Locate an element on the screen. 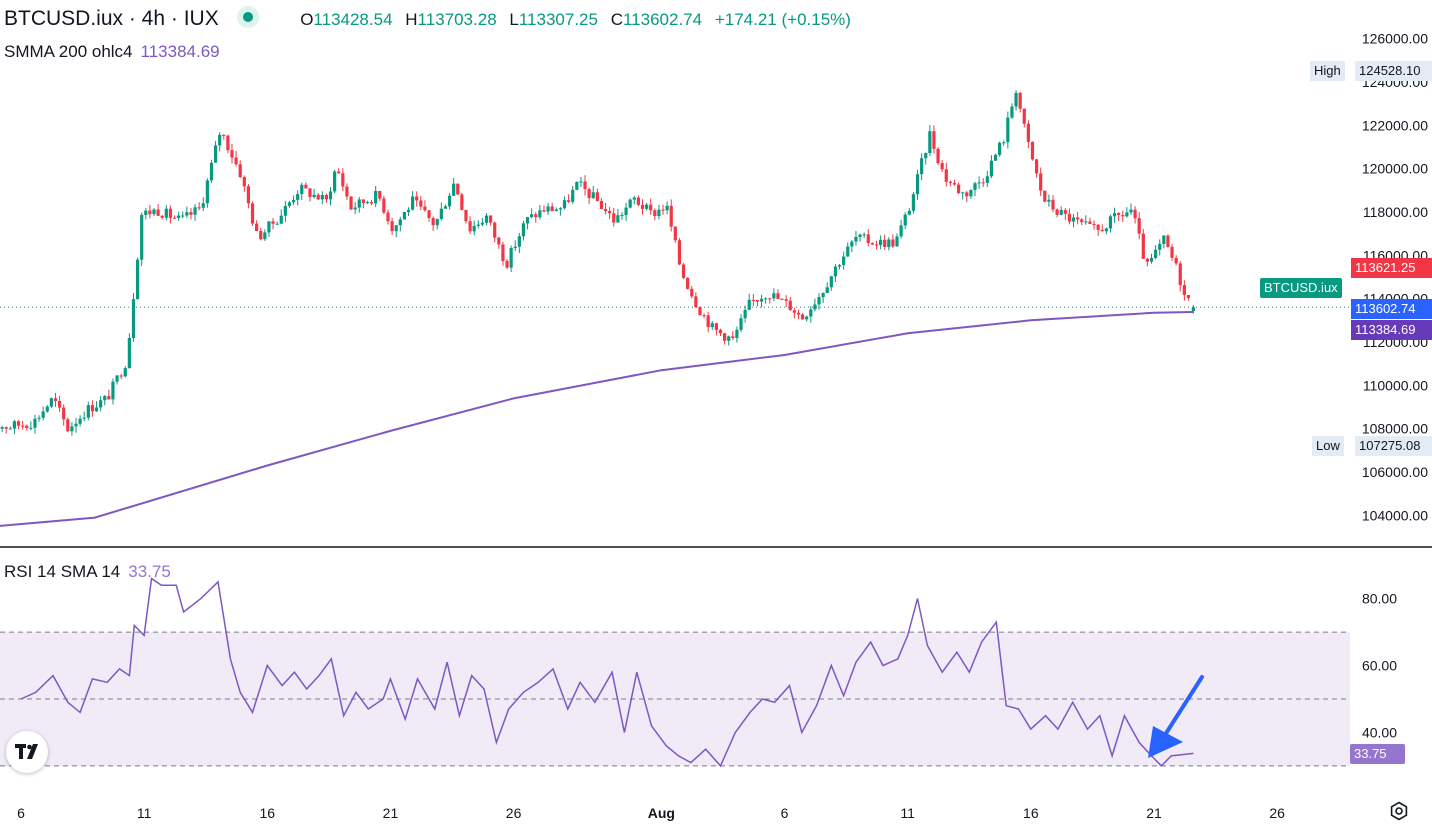 This screenshot has height=826, width=1432. low-value: 113307.25 is located at coordinates (558, 19).